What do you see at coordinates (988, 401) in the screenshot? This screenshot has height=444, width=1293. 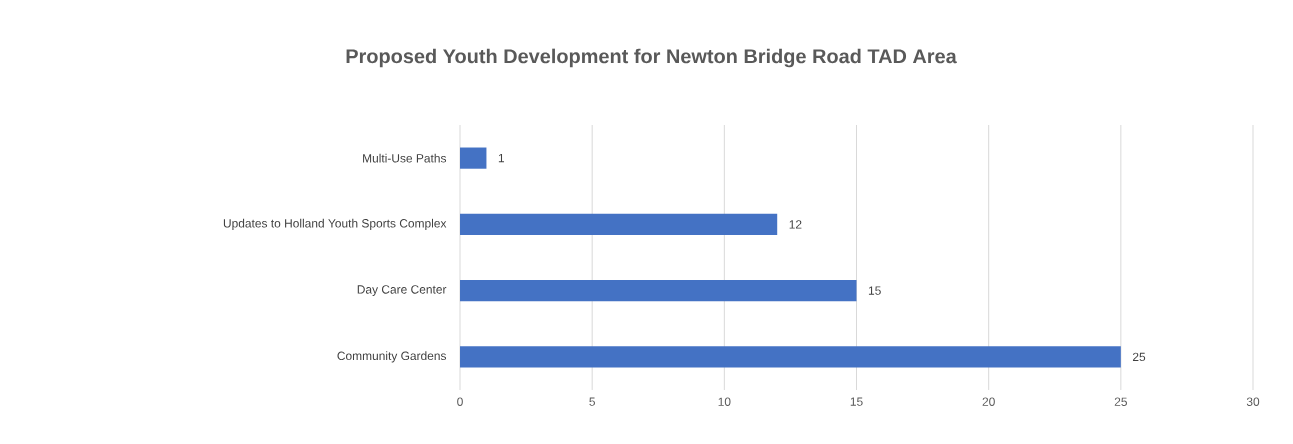 I see `x-tick-label: 20` at bounding box center [988, 401].